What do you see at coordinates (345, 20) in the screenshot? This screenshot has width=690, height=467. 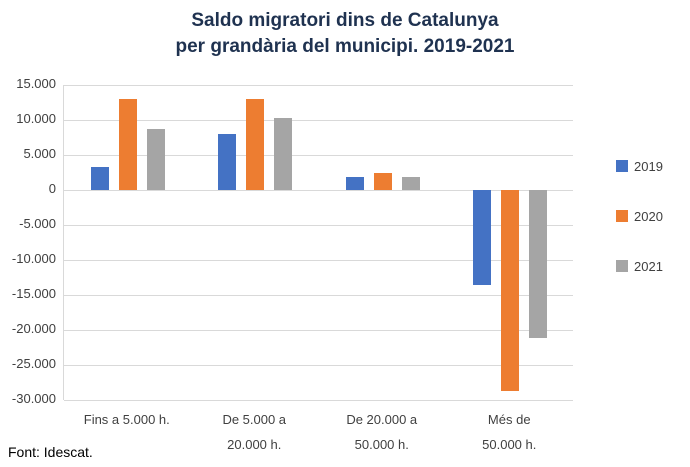 I see `chart-title-line1: Saldo migratori dins de Catalunya` at bounding box center [345, 20].